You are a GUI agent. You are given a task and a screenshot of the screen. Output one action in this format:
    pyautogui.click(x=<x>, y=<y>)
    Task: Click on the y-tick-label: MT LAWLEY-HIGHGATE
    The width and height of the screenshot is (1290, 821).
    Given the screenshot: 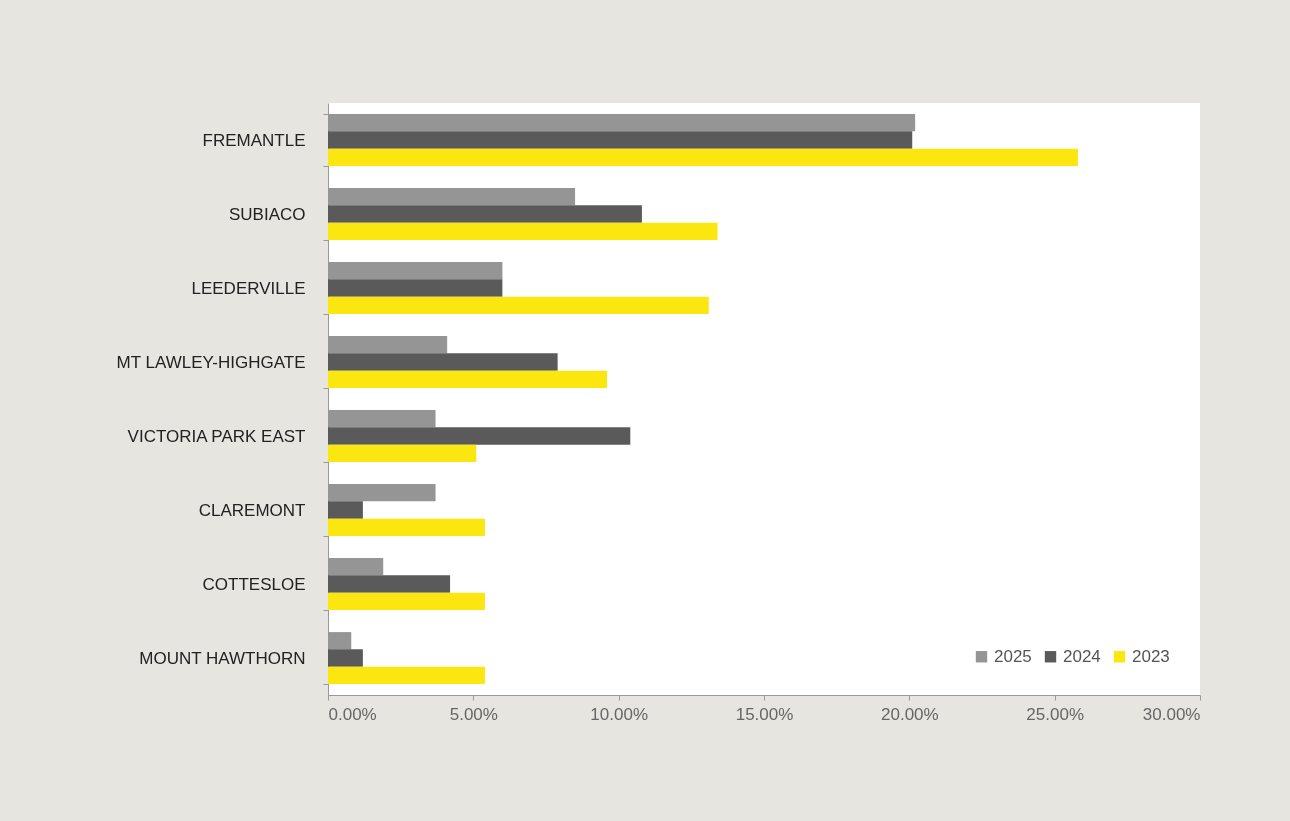 What is the action you would take?
    pyautogui.click(x=211, y=362)
    